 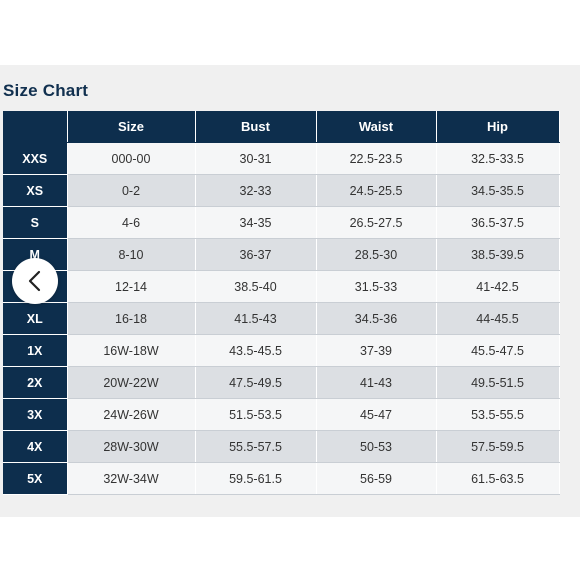 I want to click on table-row: XL 16-18 41.5-43 34.5-36 44-45.5, so click(x=281, y=318).